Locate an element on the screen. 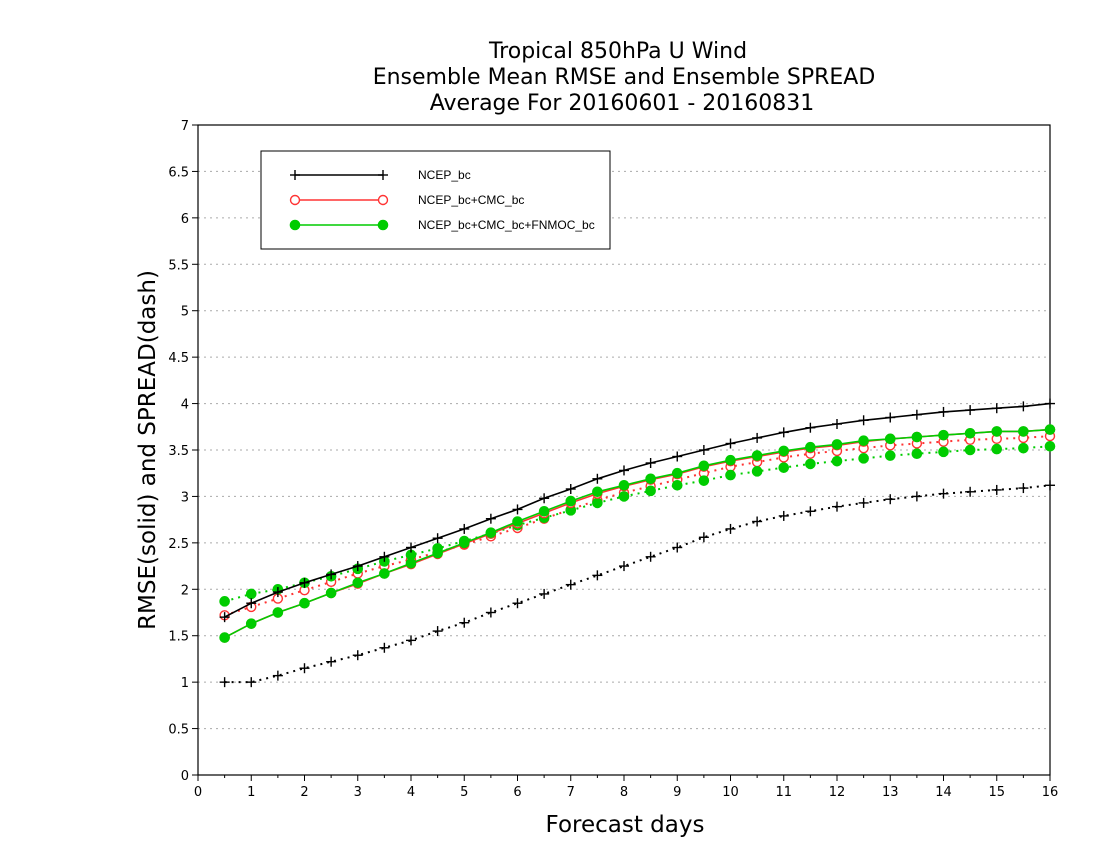  x-tick-label: 12 is located at coordinates (837, 792).